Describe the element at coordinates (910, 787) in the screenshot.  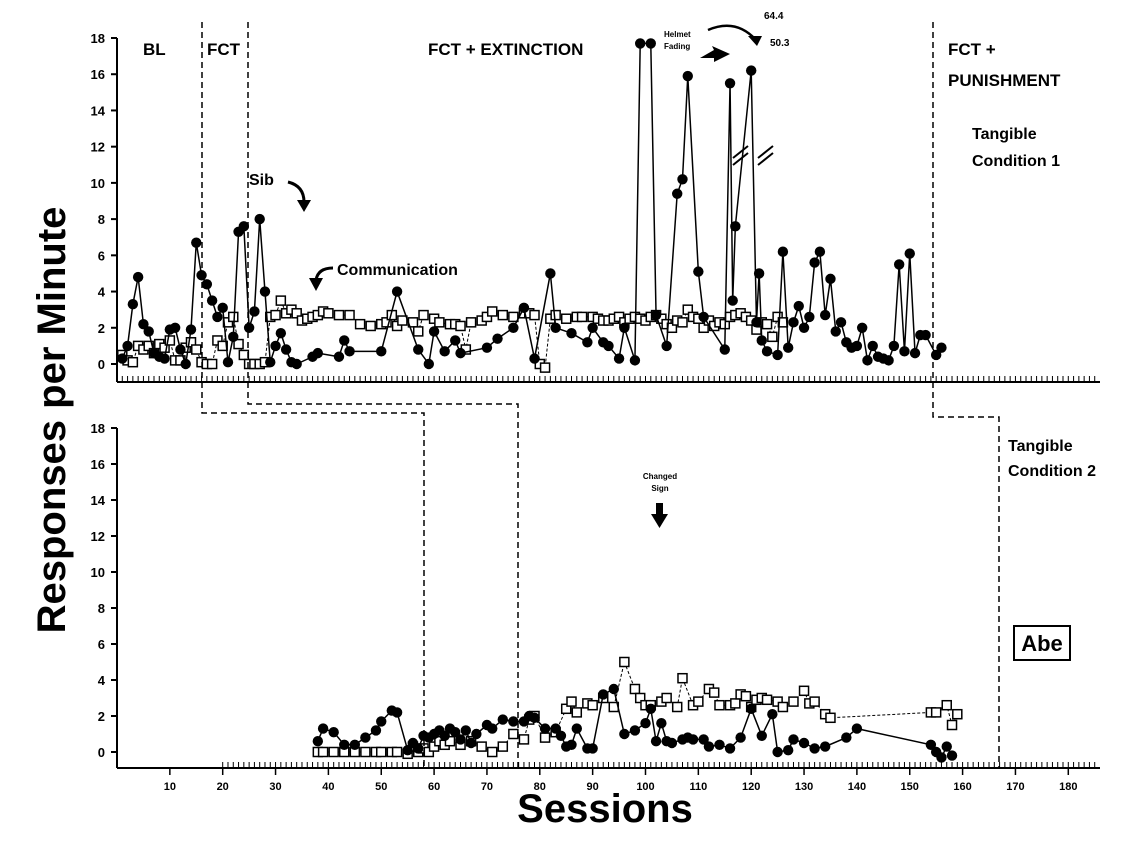
I see `x-tick-label: 150` at that location.